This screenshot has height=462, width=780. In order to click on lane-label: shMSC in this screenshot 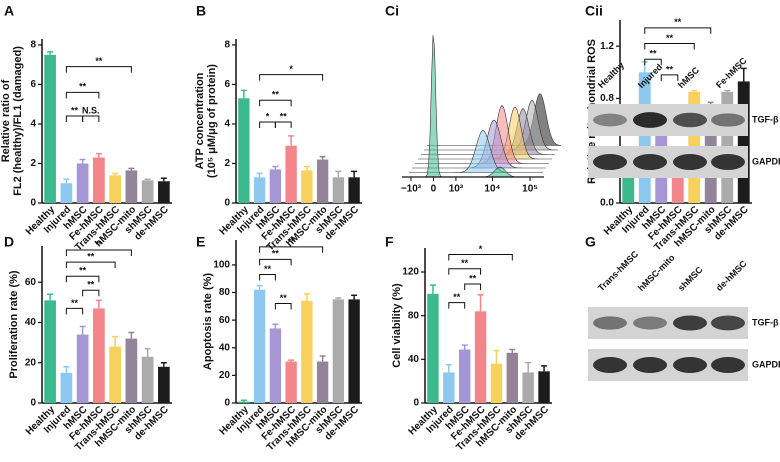, I will do `click(690, 278)`.